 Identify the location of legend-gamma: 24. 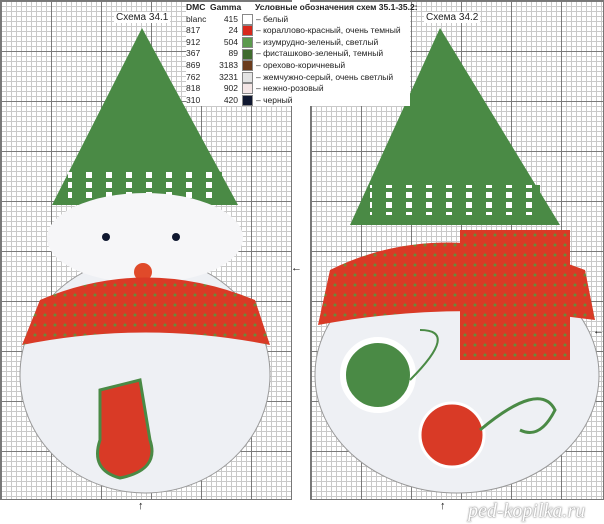
(233, 30).